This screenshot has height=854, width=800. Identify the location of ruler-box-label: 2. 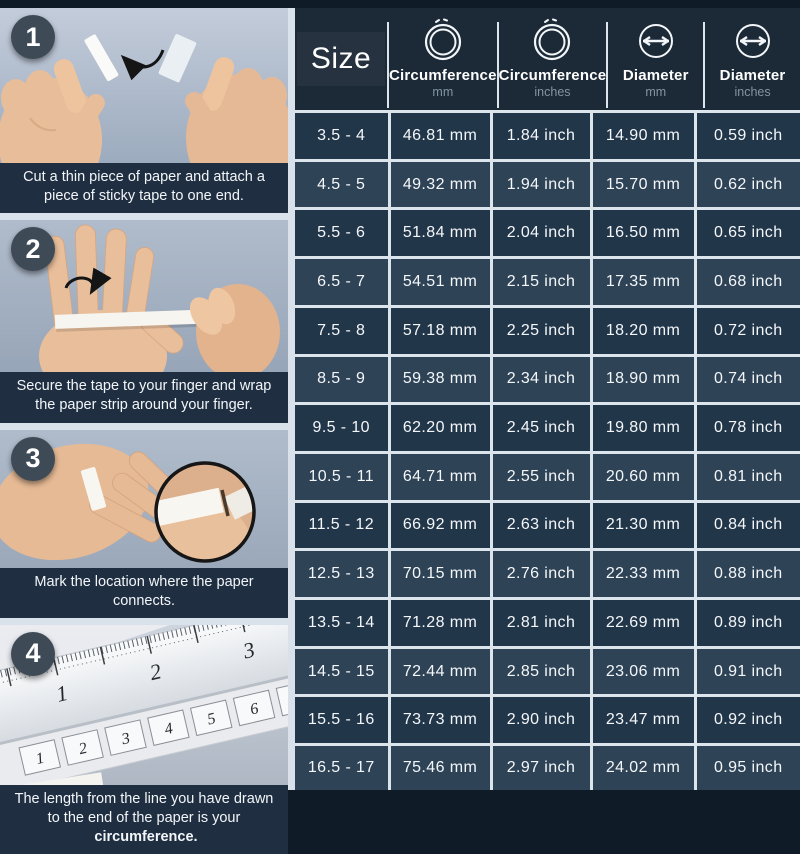
(83, 749).